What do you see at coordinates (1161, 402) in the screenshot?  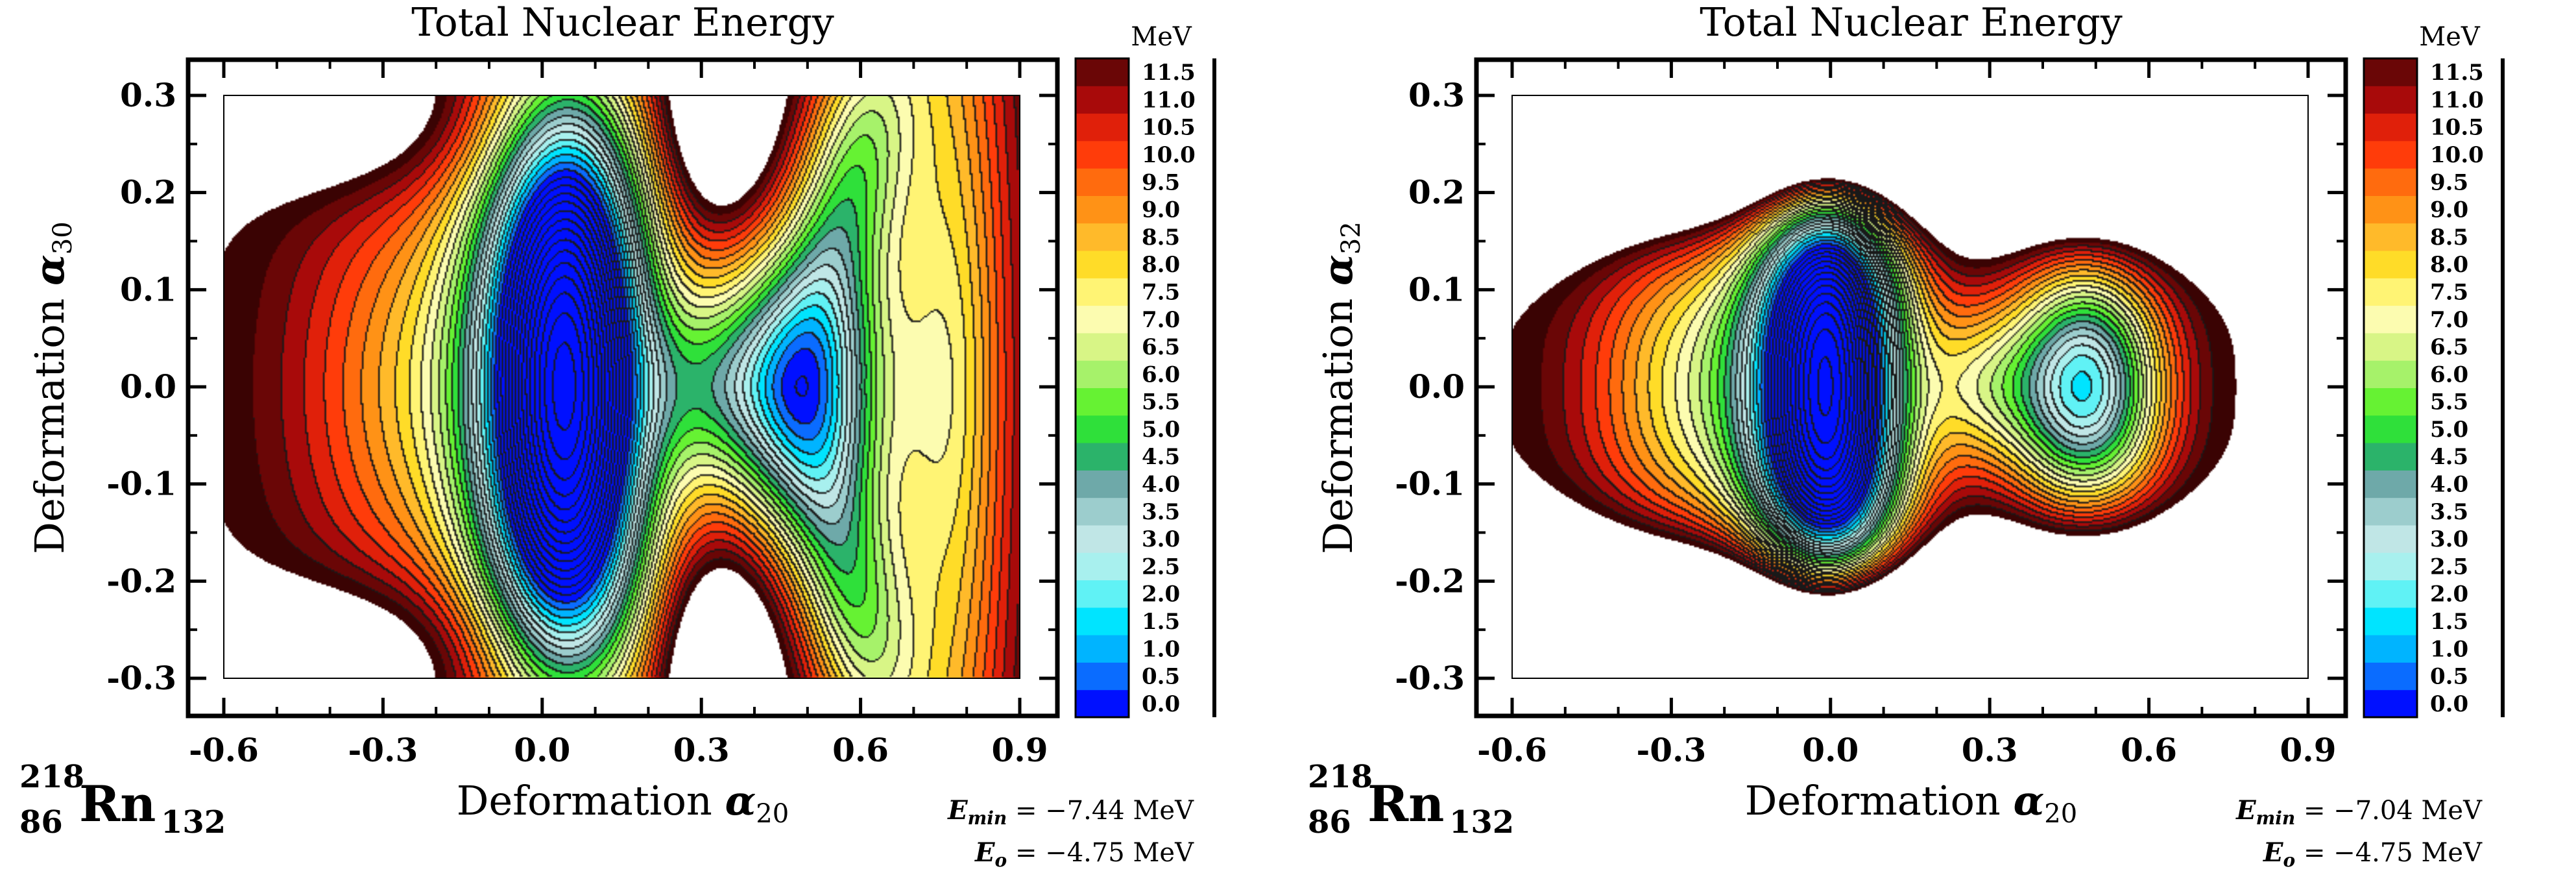 I see `colorbar-tick-label: 5.5` at bounding box center [1161, 402].